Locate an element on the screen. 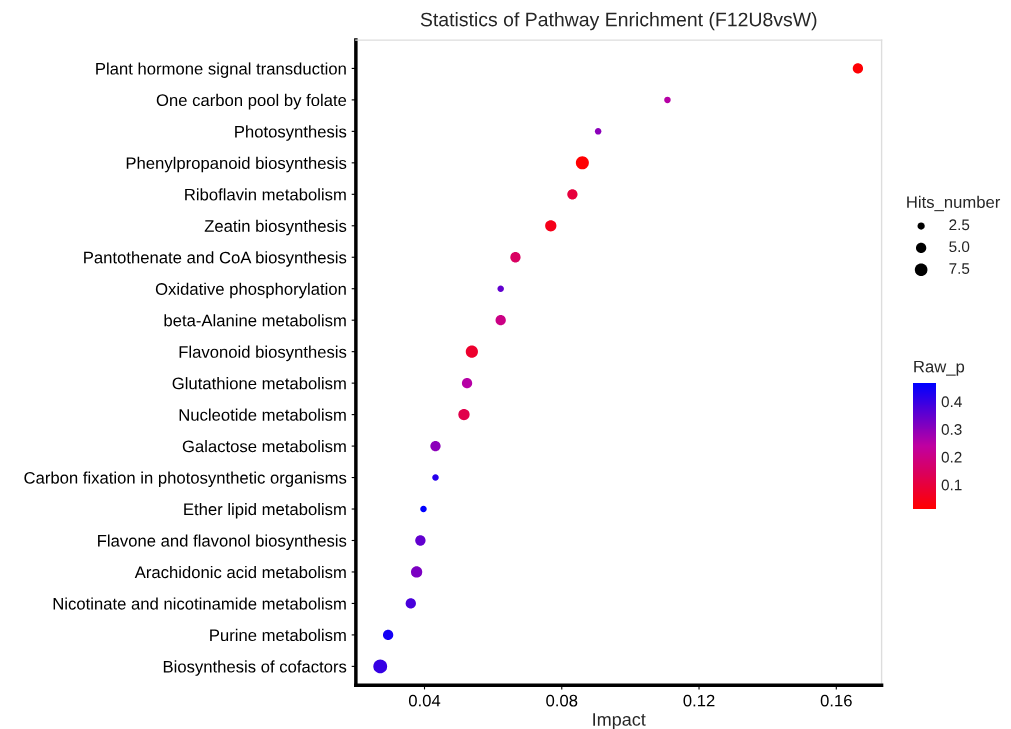  y-tick-label: One carbon pool by folate is located at coordinates (251, 101).